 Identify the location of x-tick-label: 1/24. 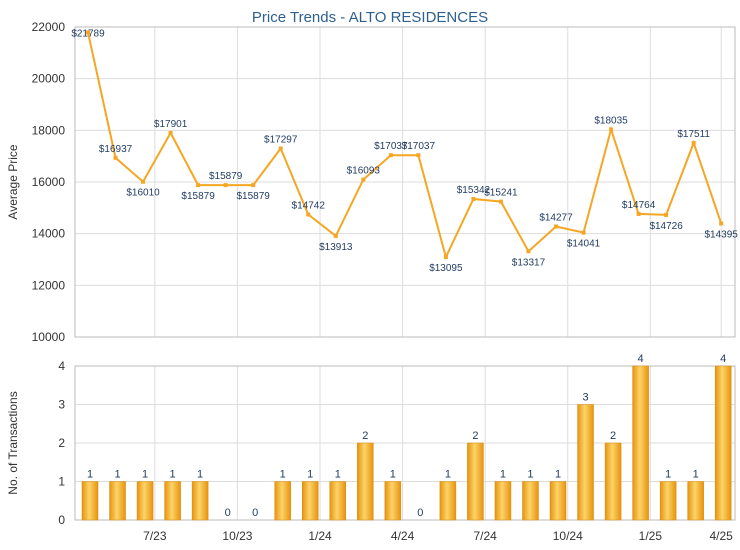
(320, 536).